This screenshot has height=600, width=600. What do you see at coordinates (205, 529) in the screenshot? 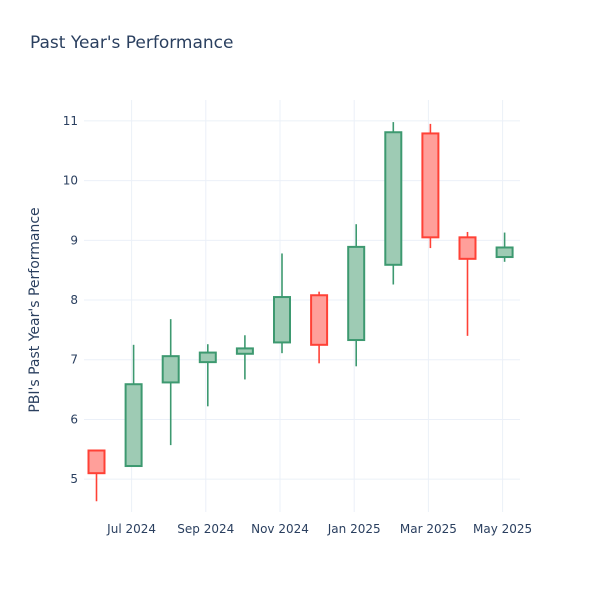
I see `x-tick-label: Sep 2024` at bounding box center [205, 529].